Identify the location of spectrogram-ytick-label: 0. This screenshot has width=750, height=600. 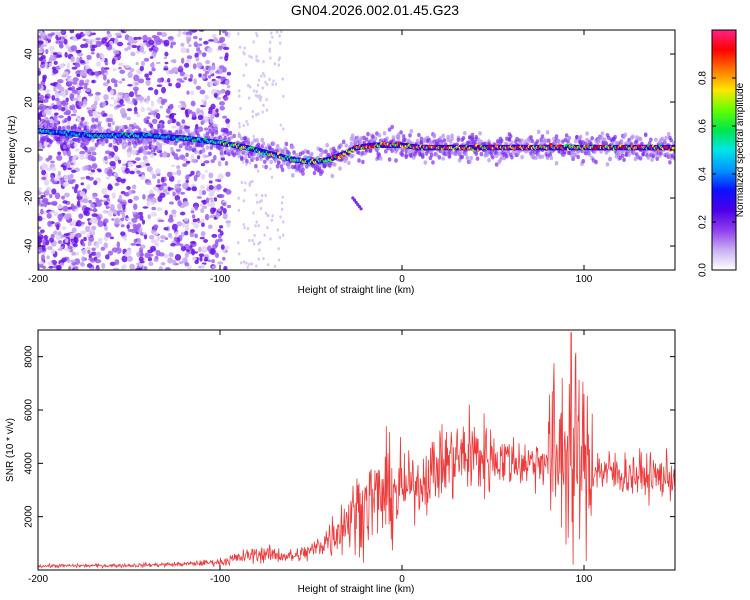
(29, 150).